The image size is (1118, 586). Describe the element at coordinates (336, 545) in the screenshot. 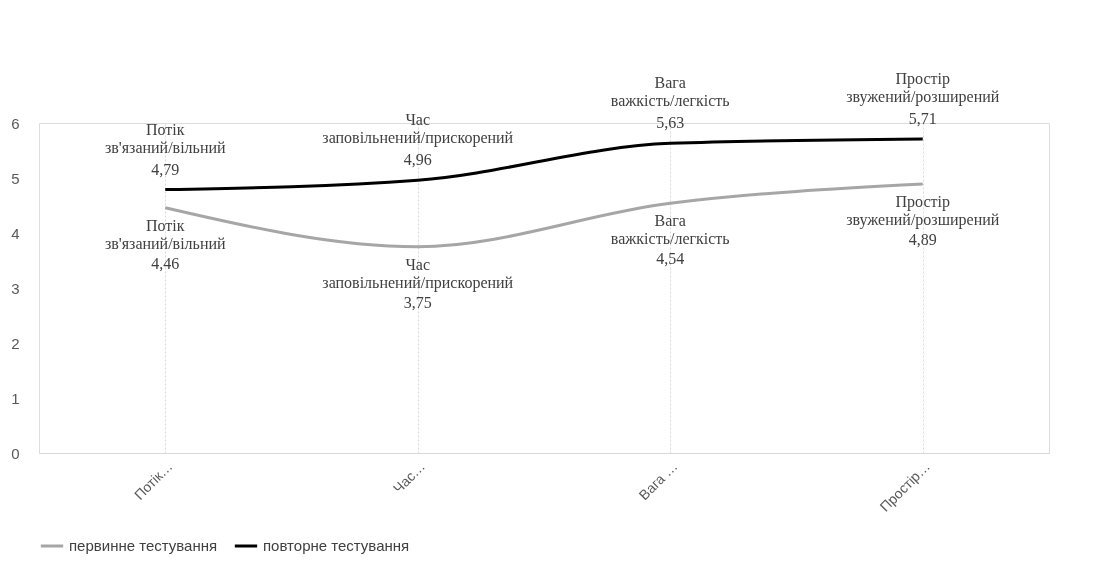

I see `legend-label: повторне тестування` at that location.